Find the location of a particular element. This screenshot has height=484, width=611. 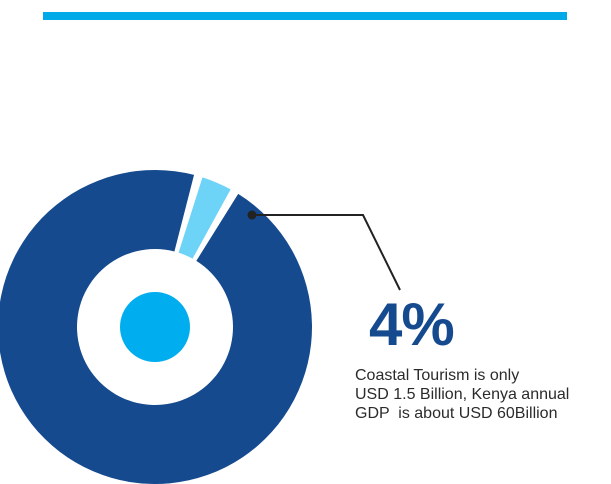

top-accent-bar is located at coordinates (305, 16).